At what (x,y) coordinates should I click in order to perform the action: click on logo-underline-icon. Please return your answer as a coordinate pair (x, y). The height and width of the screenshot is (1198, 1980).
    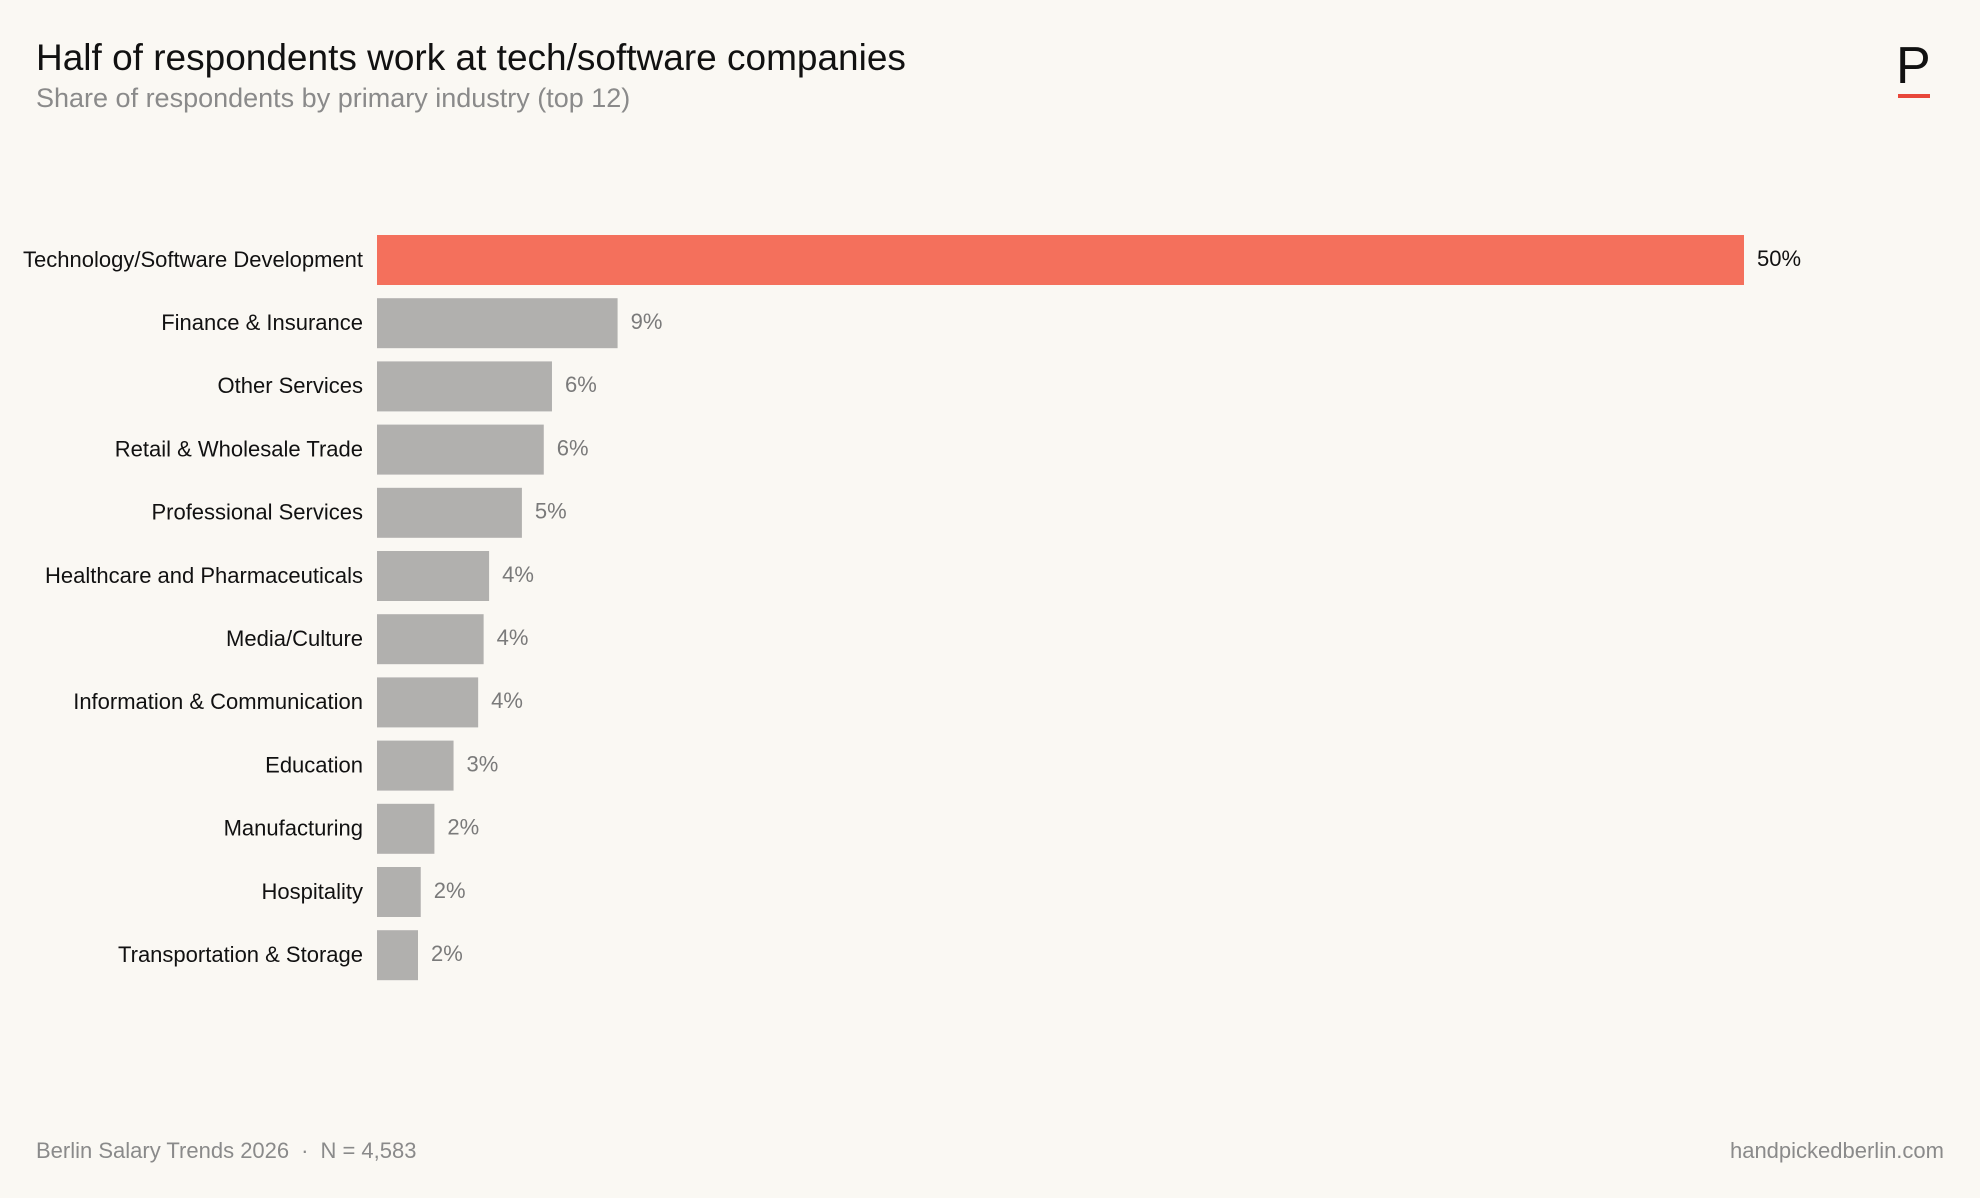
    Looking at the image, I should click on (1914, 96).